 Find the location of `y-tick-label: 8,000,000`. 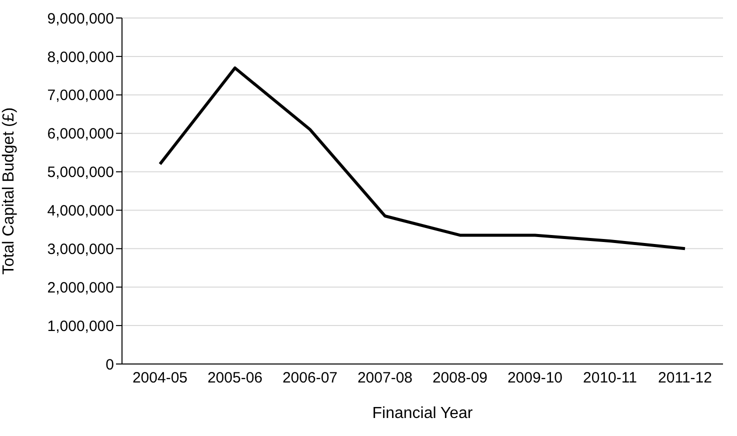

y-tick-label: 8,000,000 is located at coordinates (80, 57).